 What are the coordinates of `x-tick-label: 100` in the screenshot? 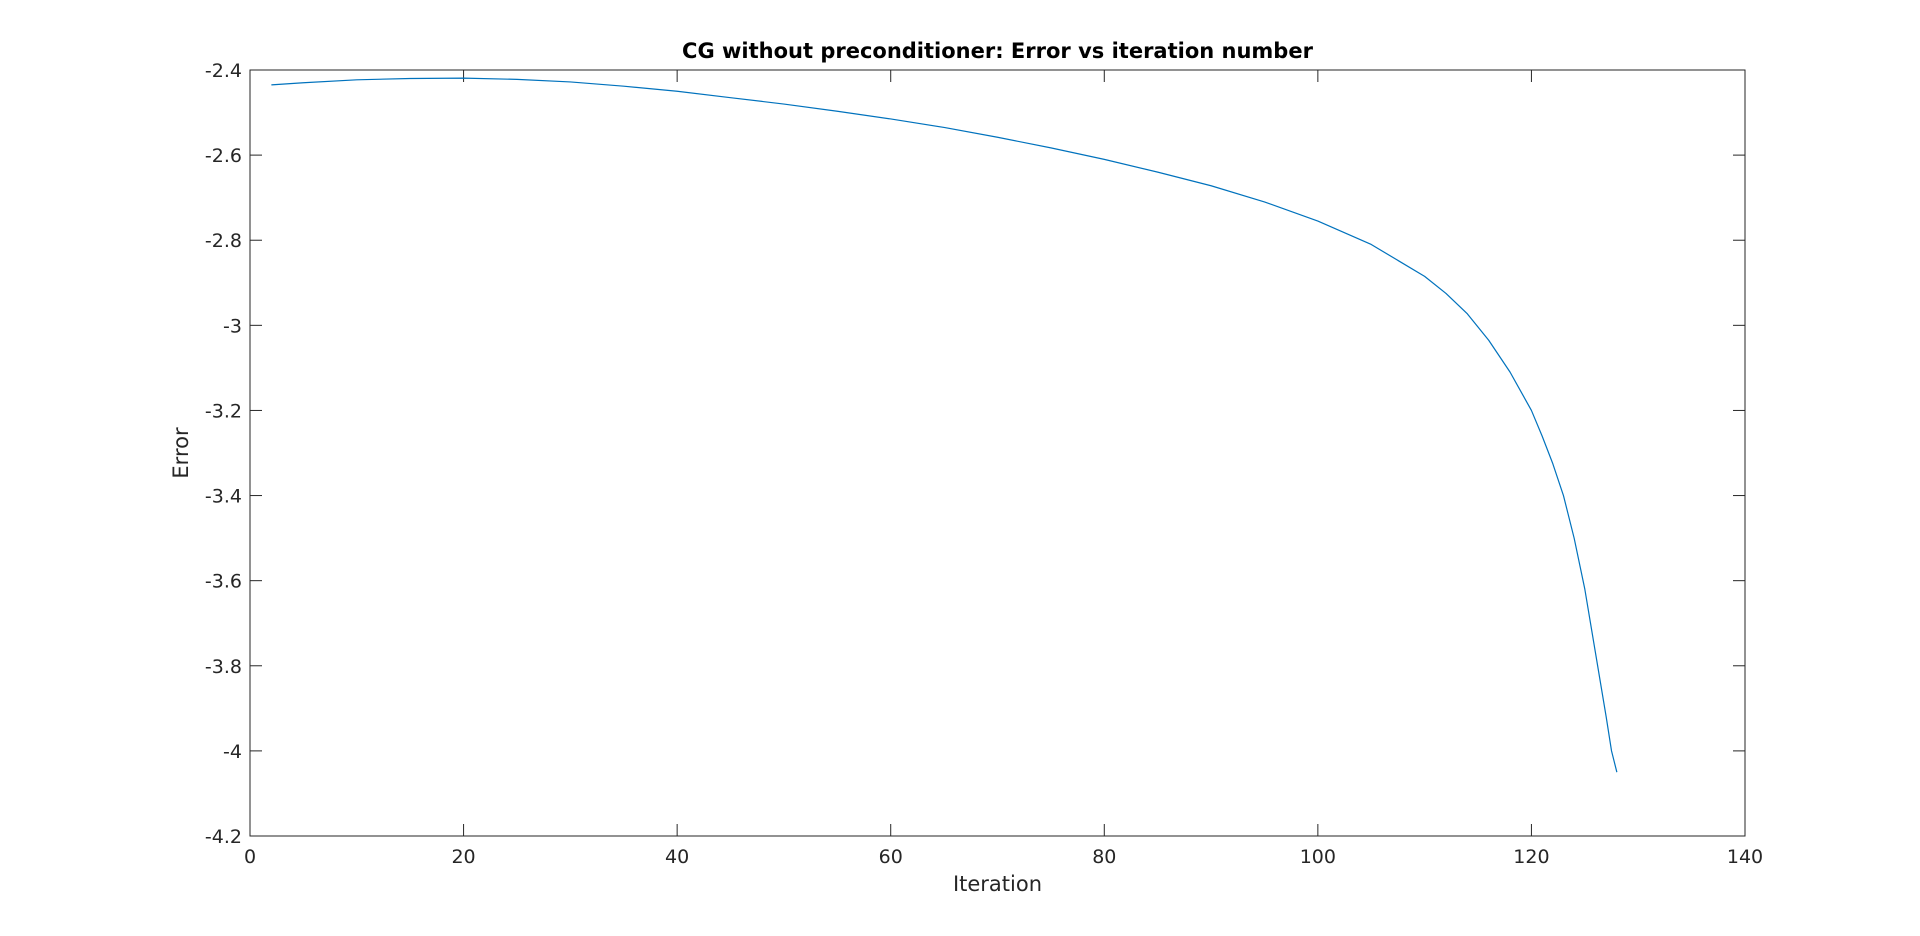 It's located at (1318, 857).